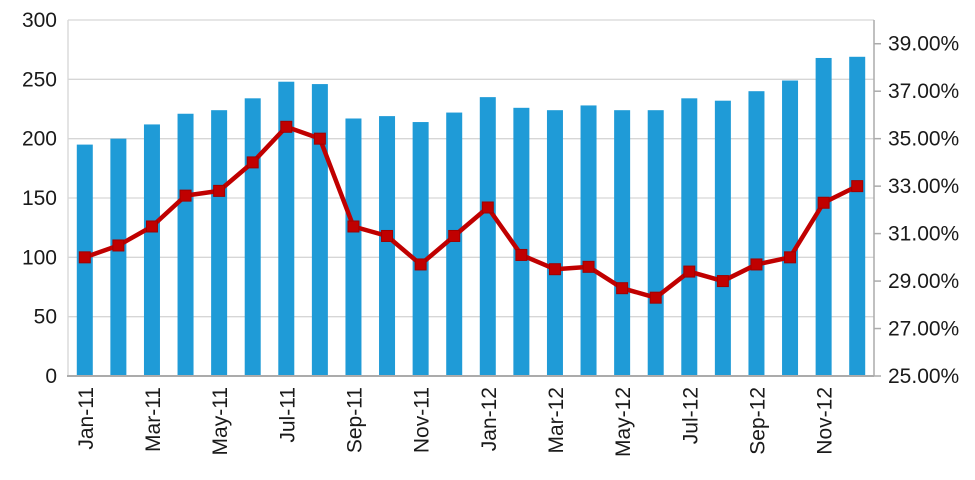 The width and height of the screenshot is (975, 480). Describe the element at coordinates (923, 329) in the screenshot. I see `right-axis-tick-label: 27.00%` at that location.